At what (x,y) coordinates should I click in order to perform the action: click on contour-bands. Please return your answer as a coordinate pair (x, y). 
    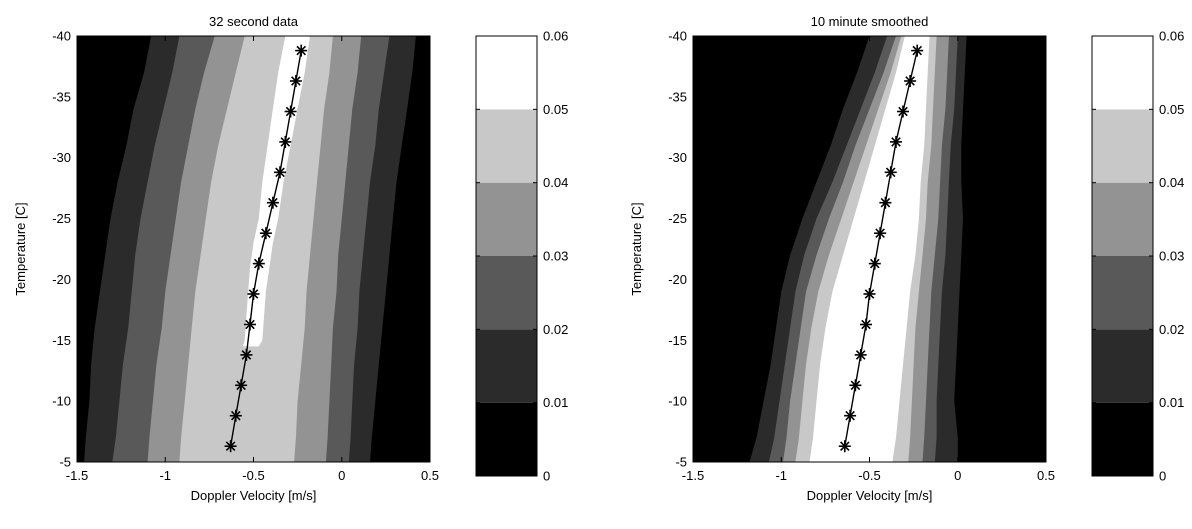
    Looking at the image, I should click on (858, 249).